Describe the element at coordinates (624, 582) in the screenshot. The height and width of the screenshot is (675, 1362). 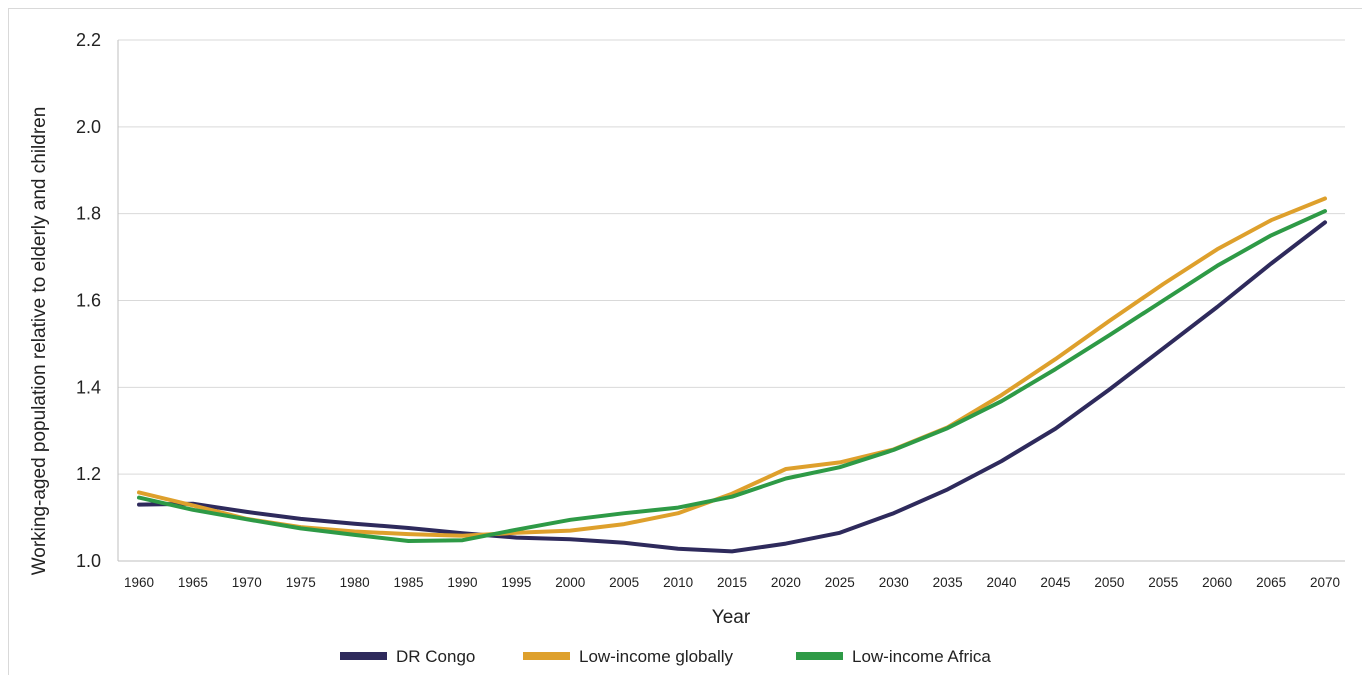
I see `x-tick-label: 2005` at that location.